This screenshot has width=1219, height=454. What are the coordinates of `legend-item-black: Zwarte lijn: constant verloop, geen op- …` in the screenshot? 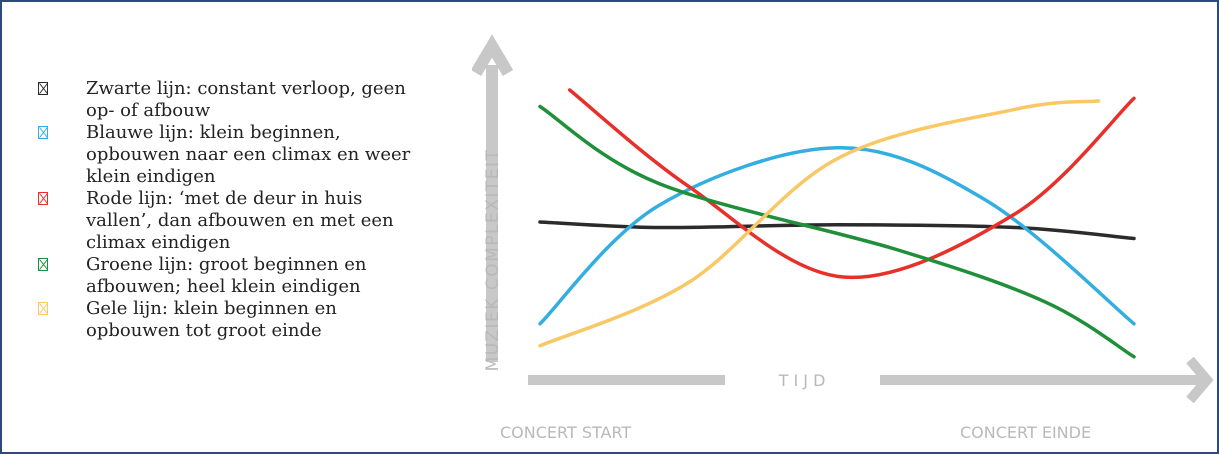 It's located at (228, 100).